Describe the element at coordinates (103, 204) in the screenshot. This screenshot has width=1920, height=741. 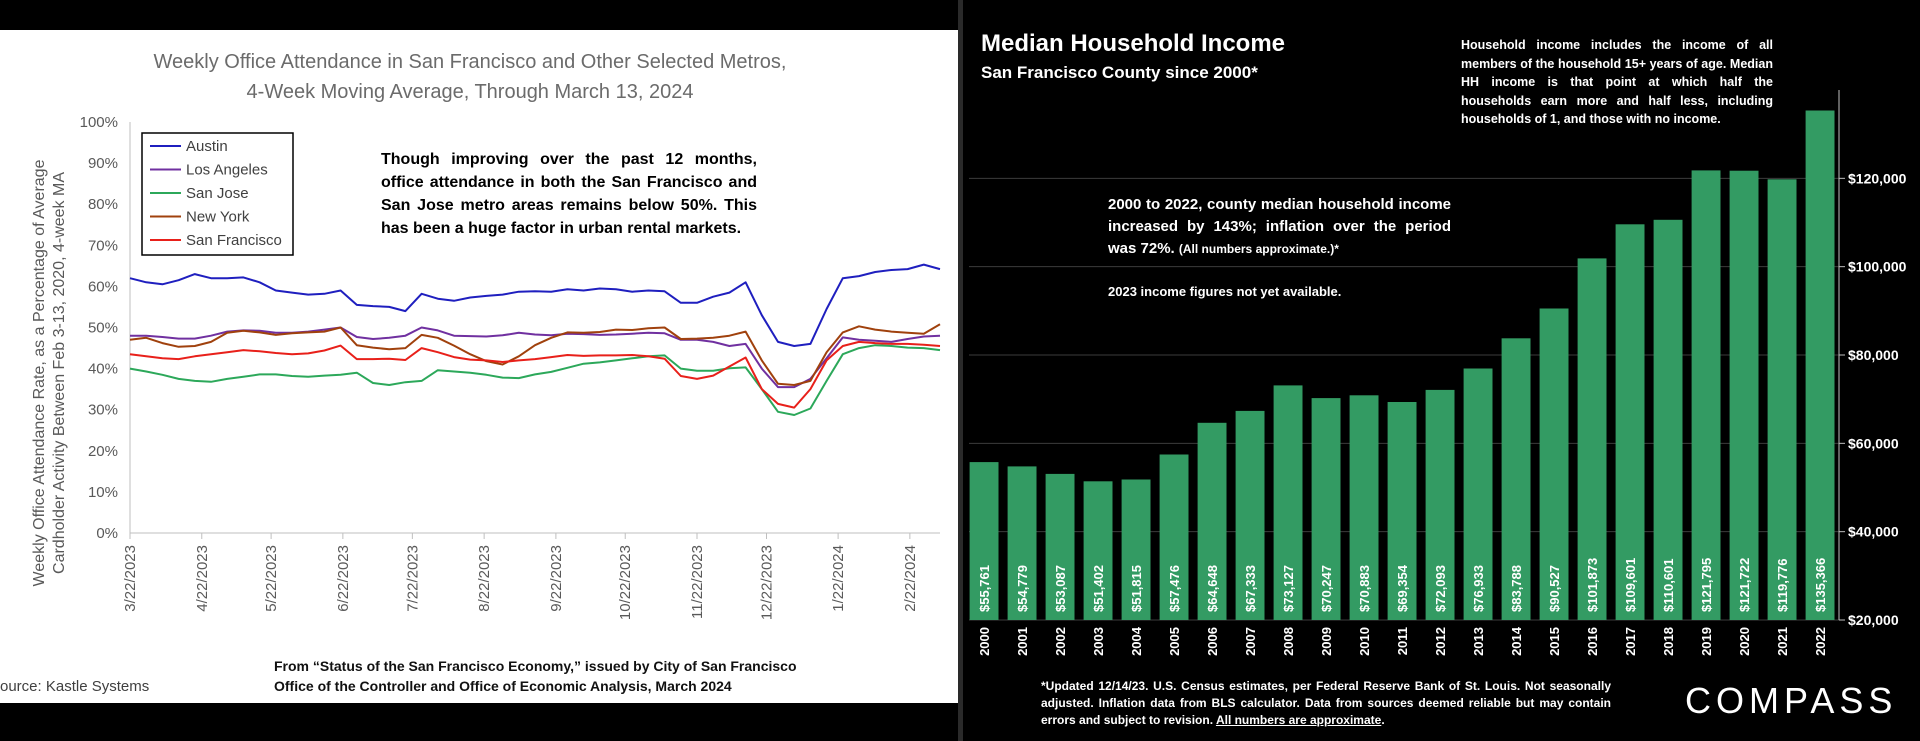
I see `left-y-tick-label: 80%` at that location.